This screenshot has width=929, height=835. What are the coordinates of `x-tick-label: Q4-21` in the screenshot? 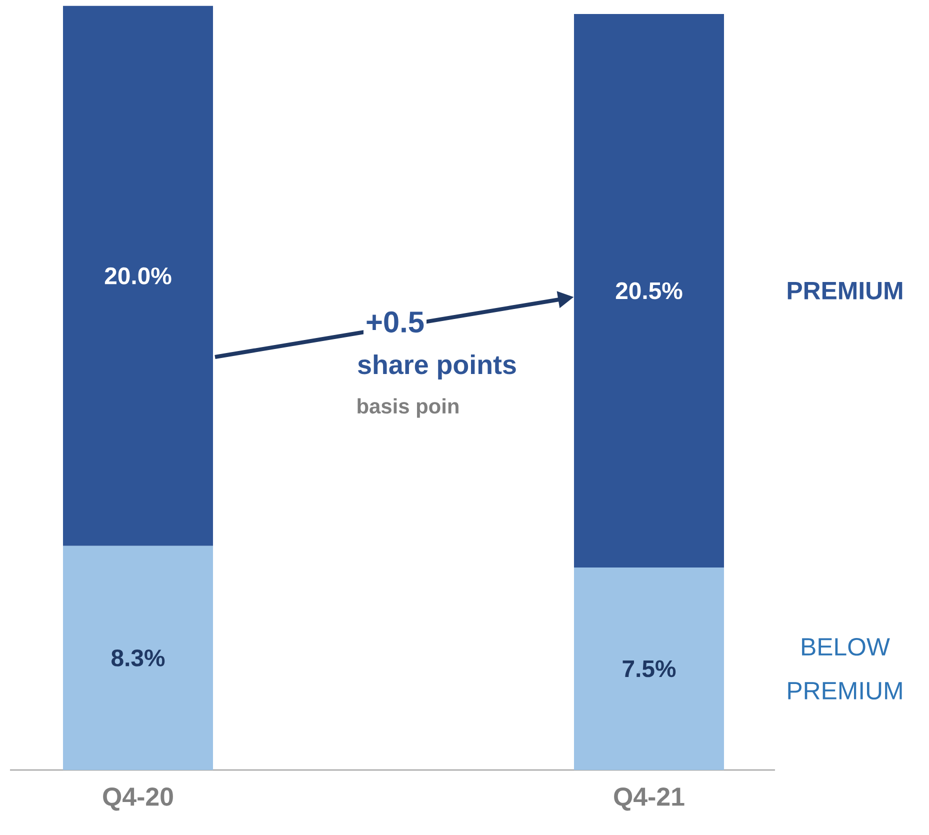 It's located at (649, 799).